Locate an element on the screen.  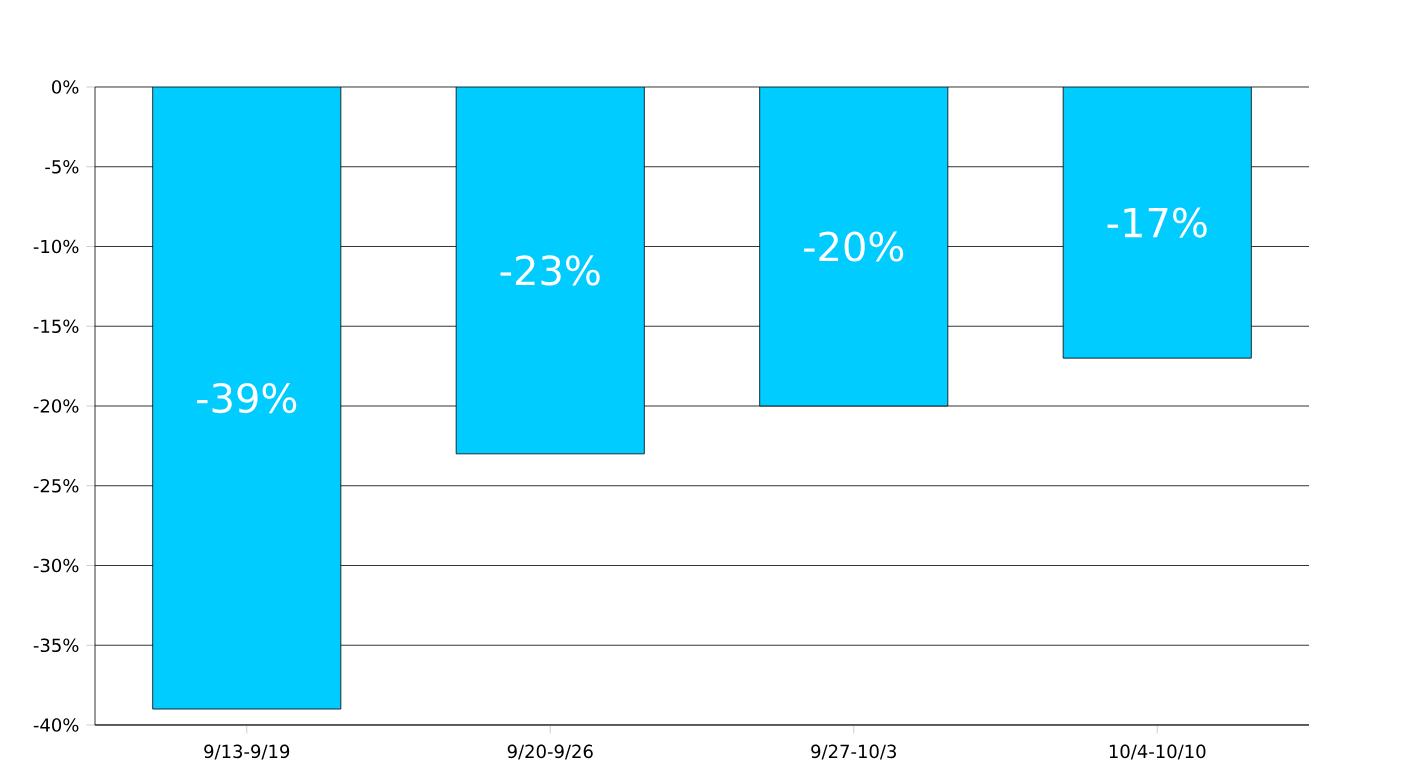
y-tick-label: -5% is located at coordinates (62, 166).